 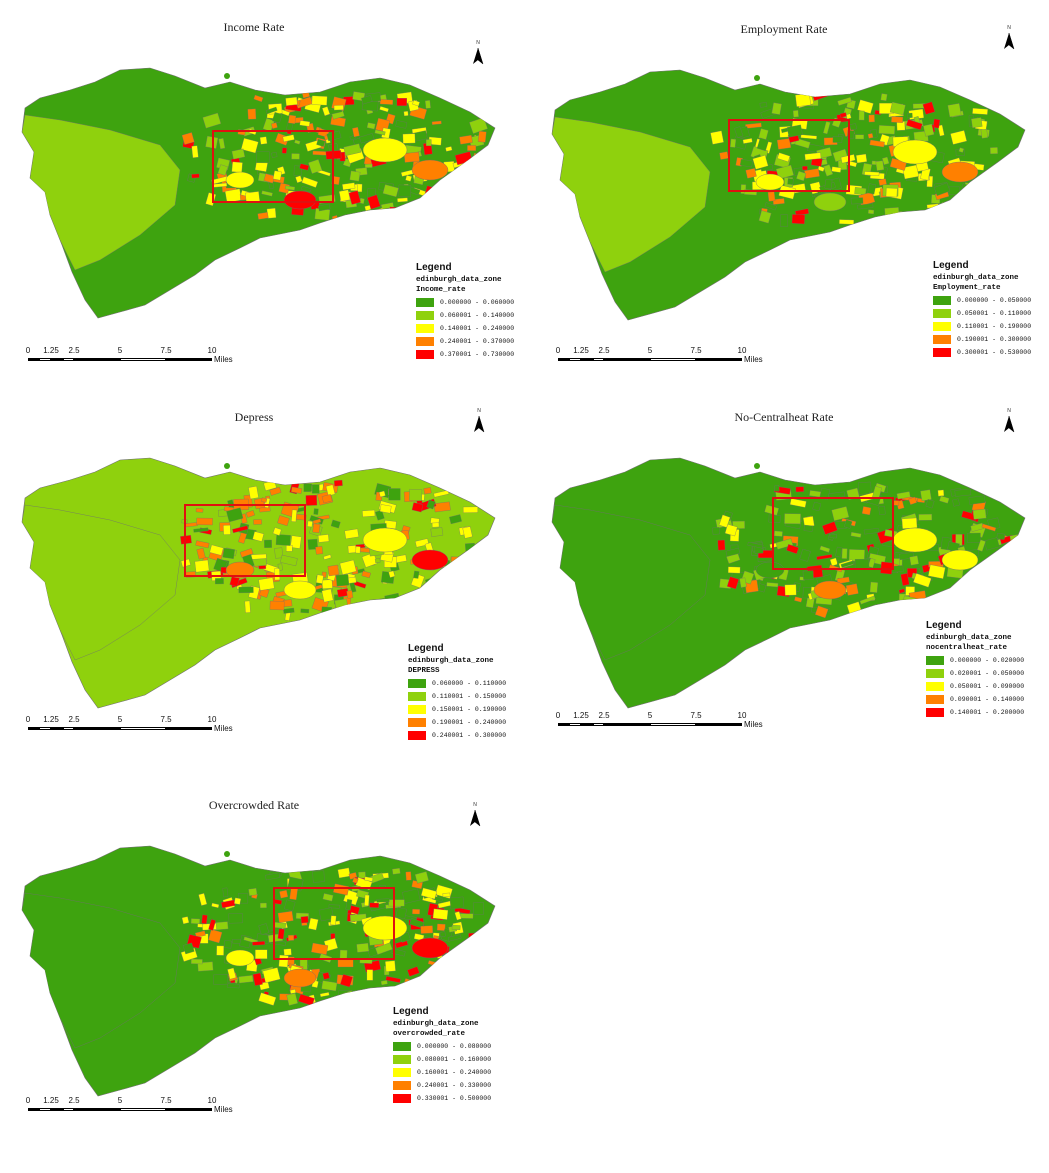 What do you see at coordinates (477, 354) in the screenshot?
I see `legend-class-label: 0.370001 - 0.730000` at bounding box center [477, 354].